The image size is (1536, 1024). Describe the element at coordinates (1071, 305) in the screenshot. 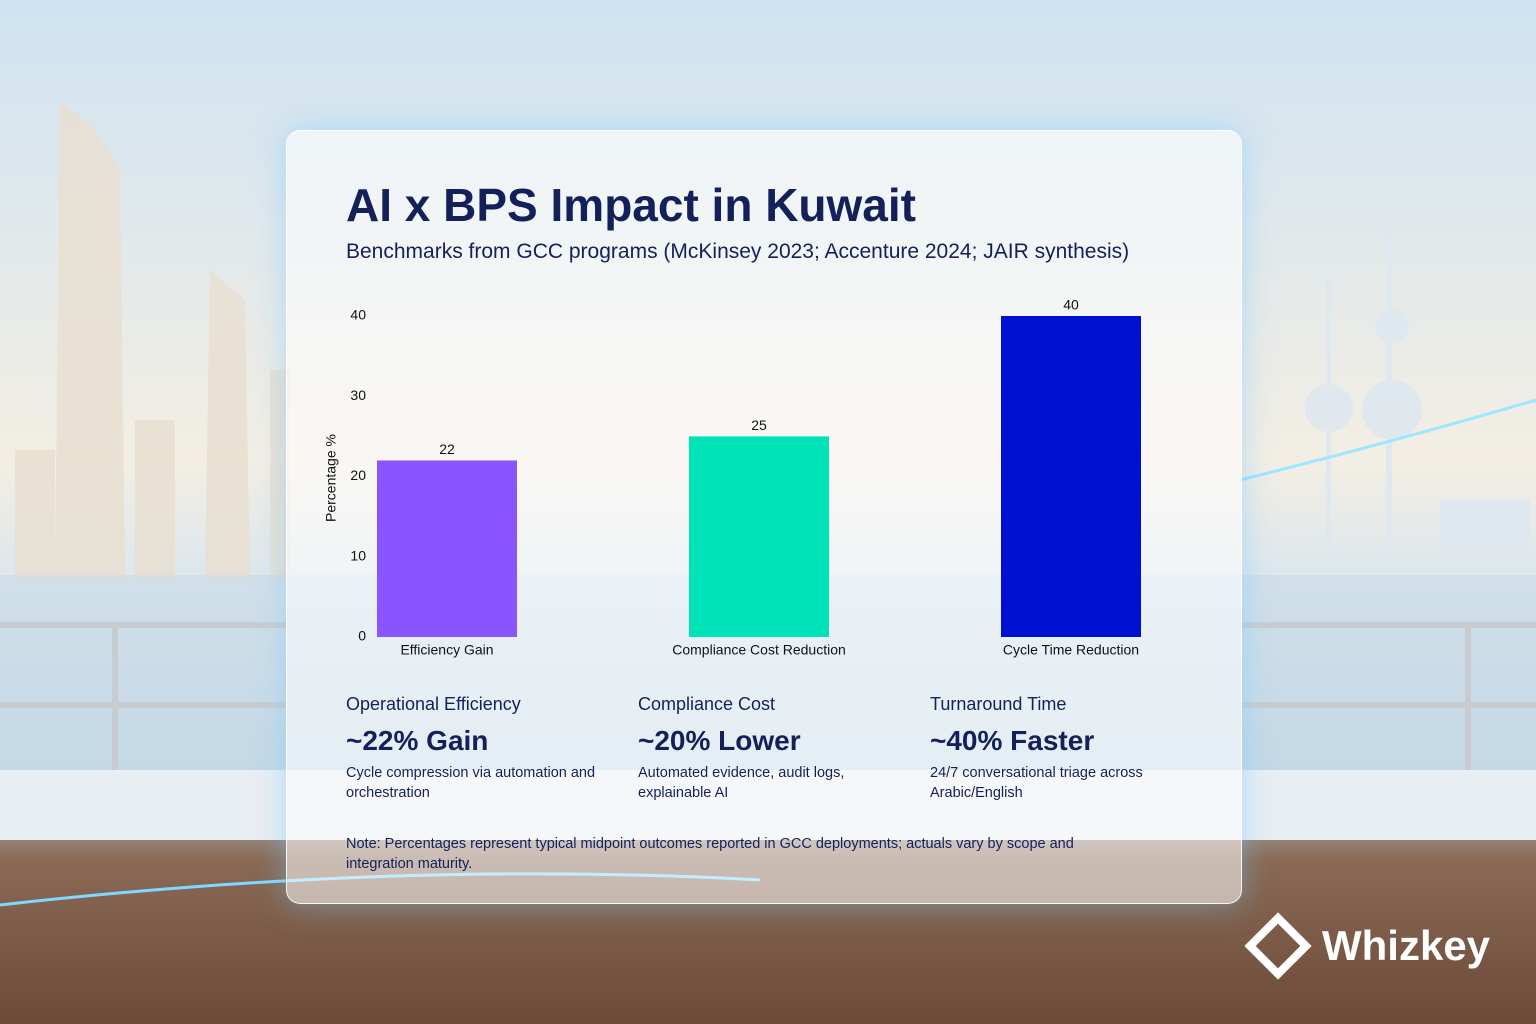

I see `value-label: 40` at that location.